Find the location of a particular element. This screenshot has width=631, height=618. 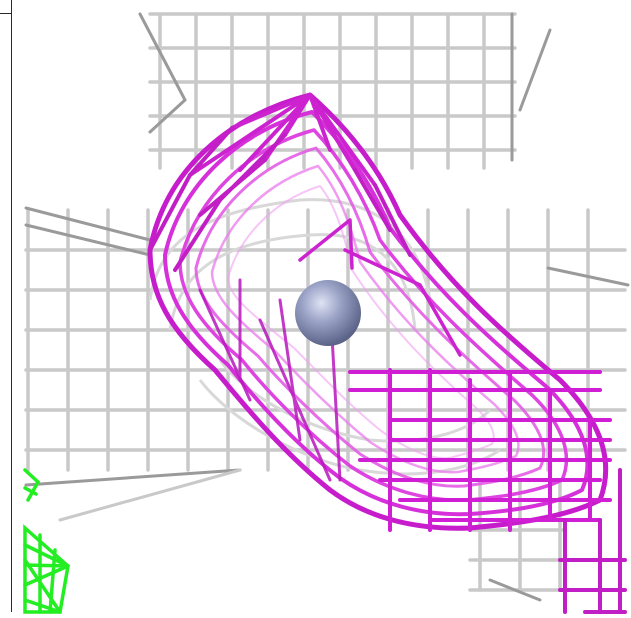

atom-sphere is located at coordinates (328, 313).